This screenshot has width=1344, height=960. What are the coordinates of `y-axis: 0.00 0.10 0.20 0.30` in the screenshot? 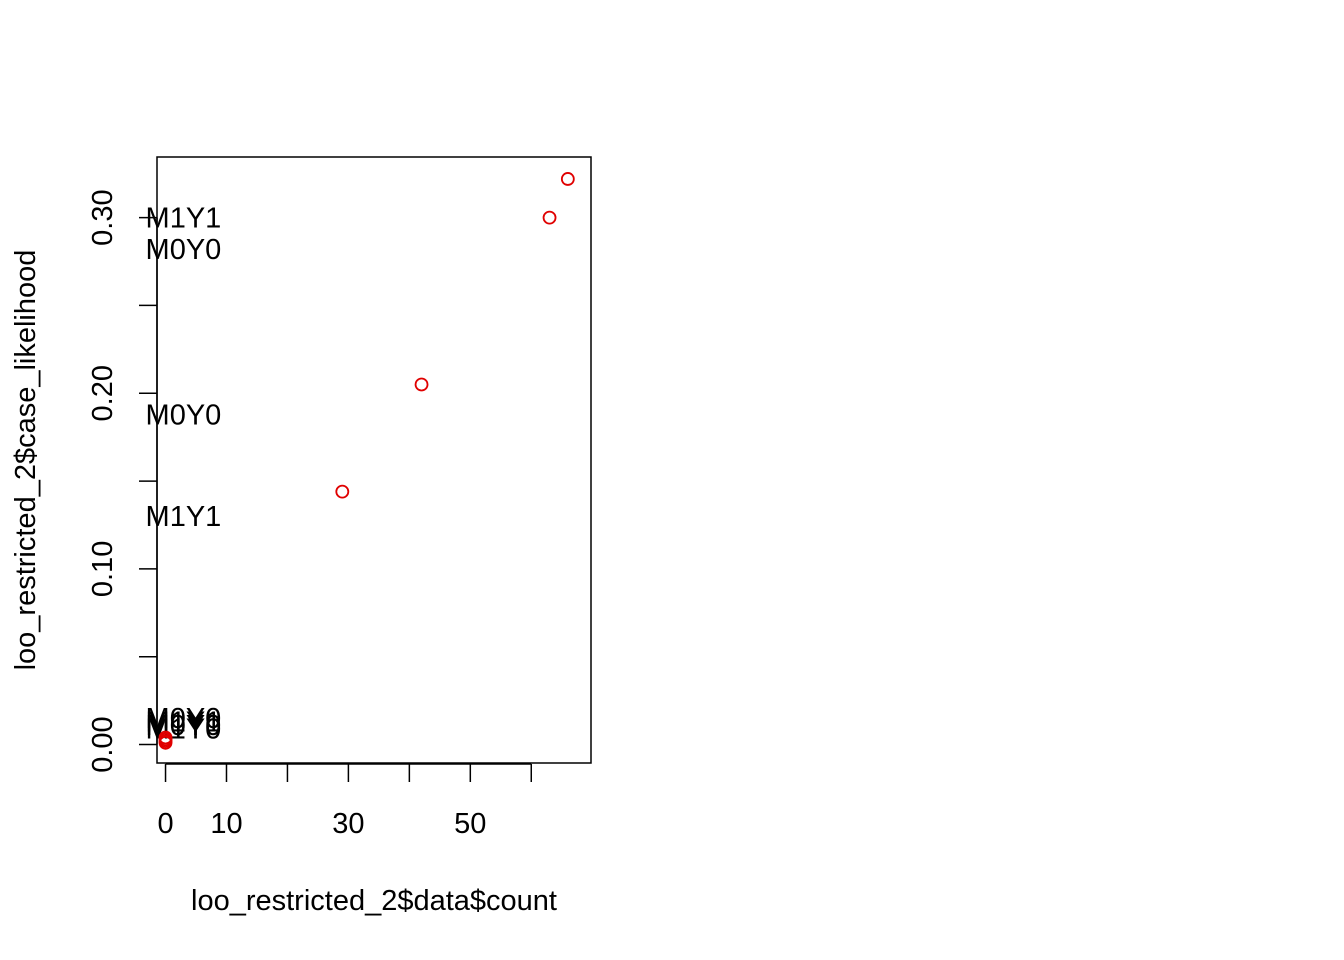 It's located at (122, 481).